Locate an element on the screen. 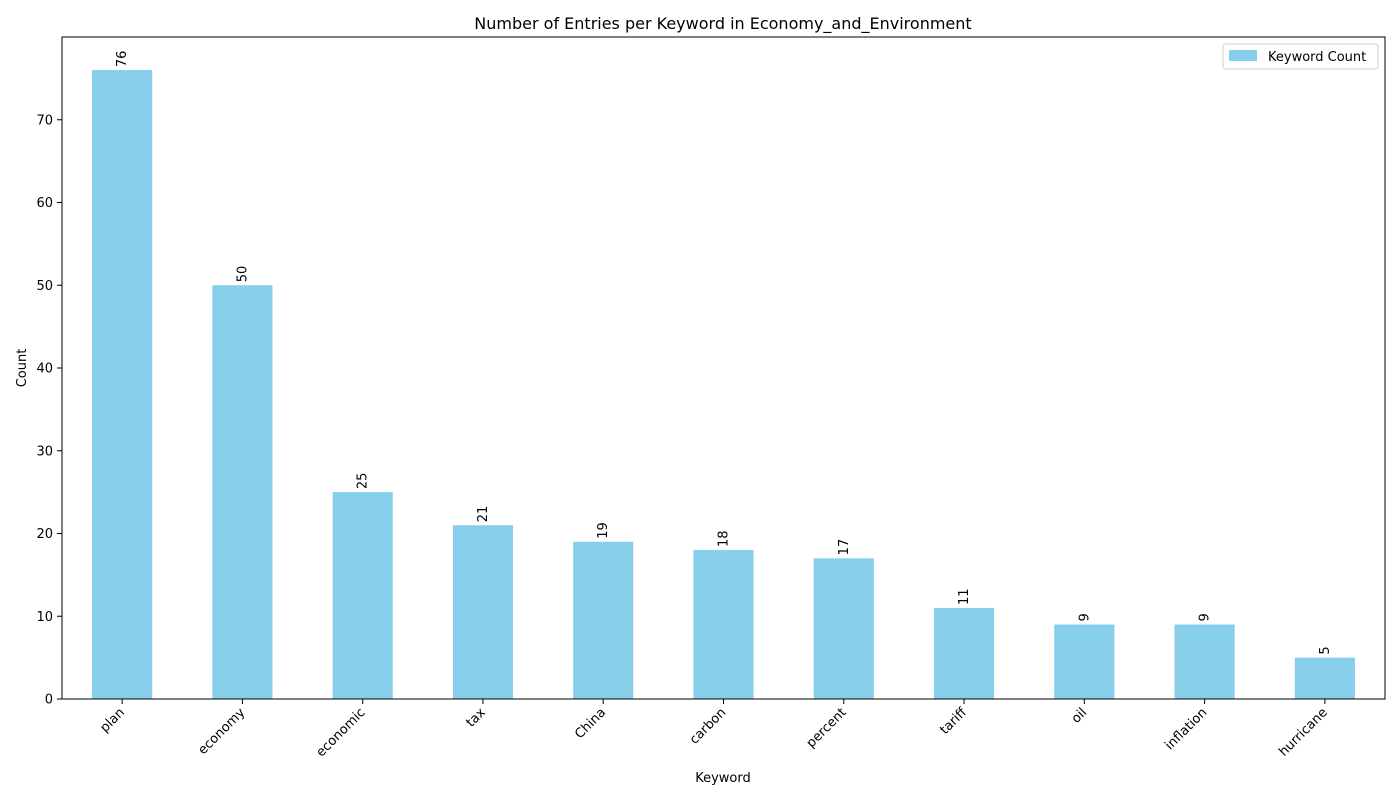 This screenshot has width=1400, height=800. legend-swatch is located at coordinates (1243, 55).